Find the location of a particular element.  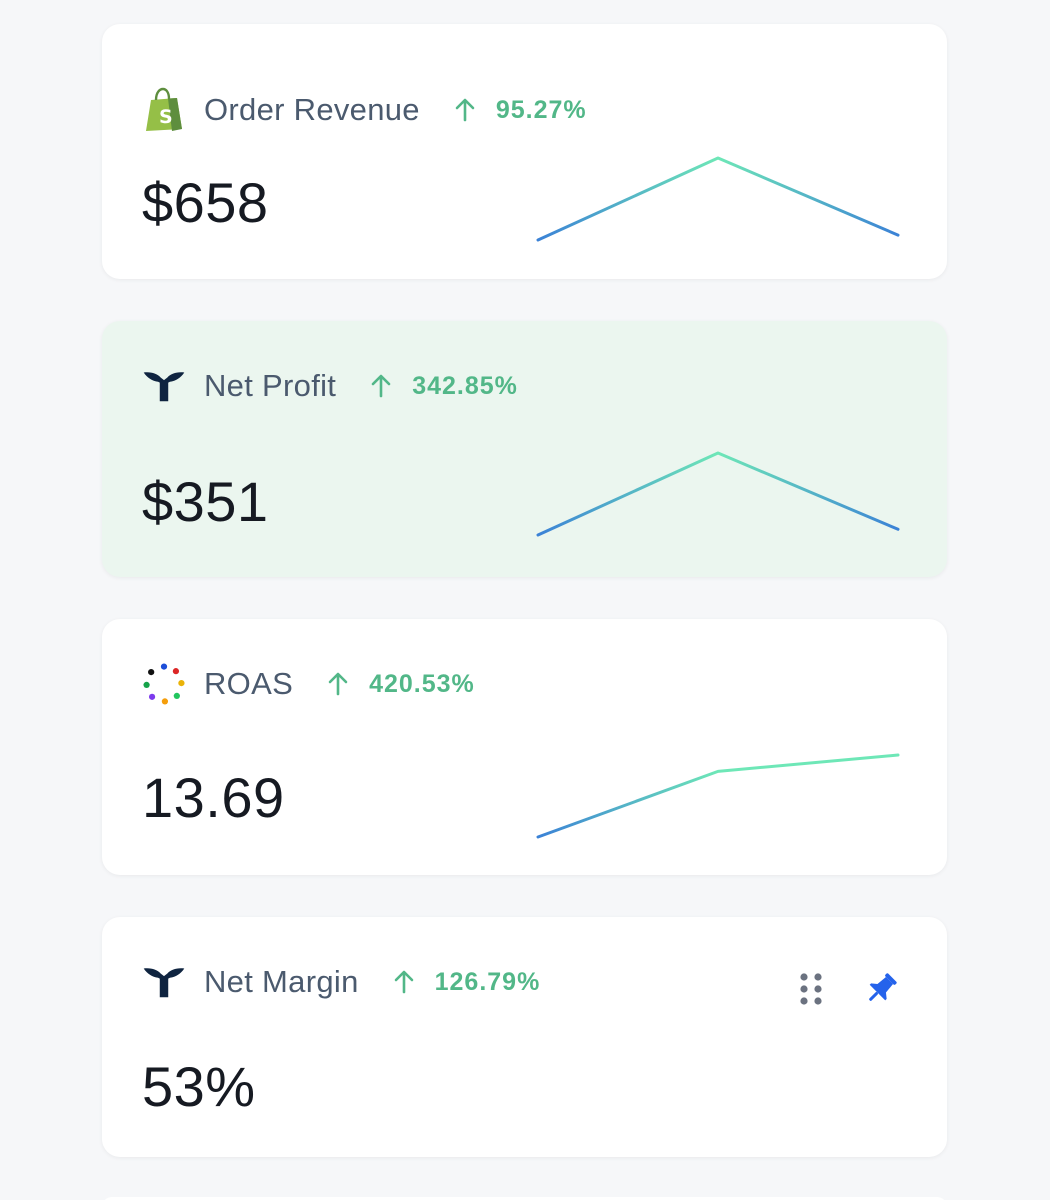

change-indicator: 95.27% is located at coordinates (519, 110).